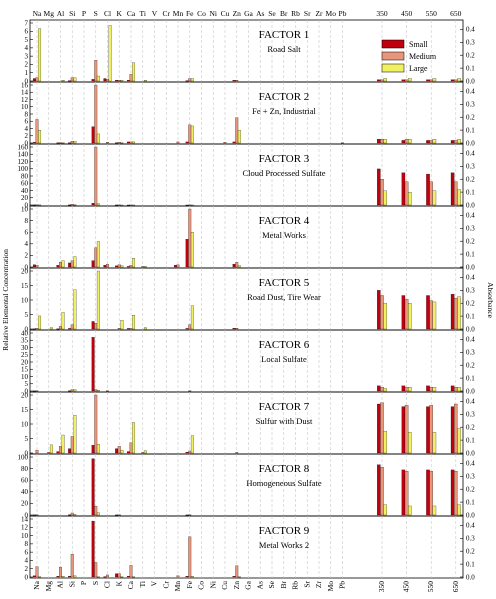 Image resolution: width=496 pixels, height=599 pixels. I want to click on y-tick-label: 0, so click(27, 205).